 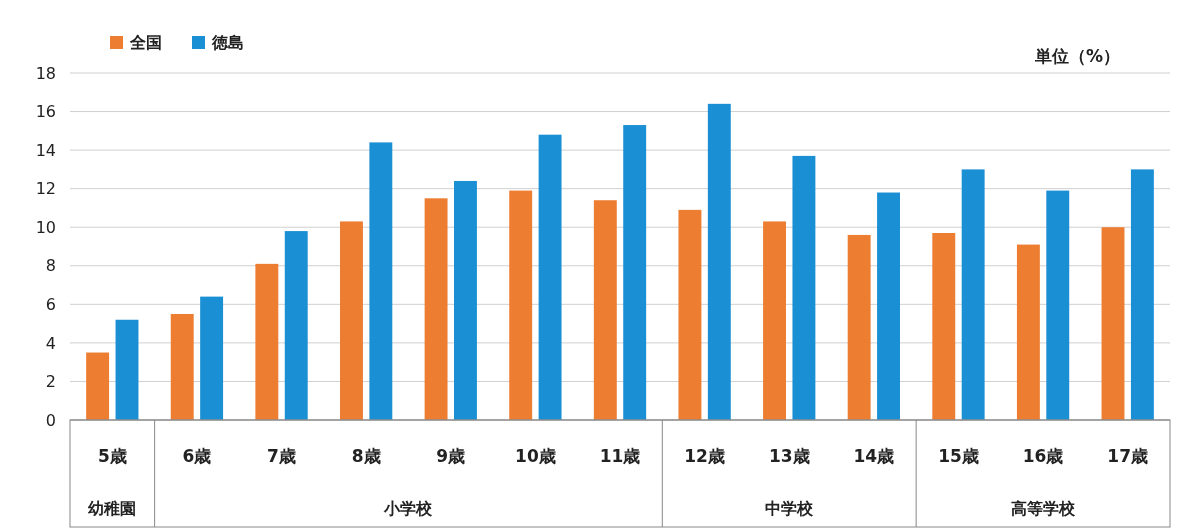 I want to click on y-tick-label: 14, so click(x=45, y=150).